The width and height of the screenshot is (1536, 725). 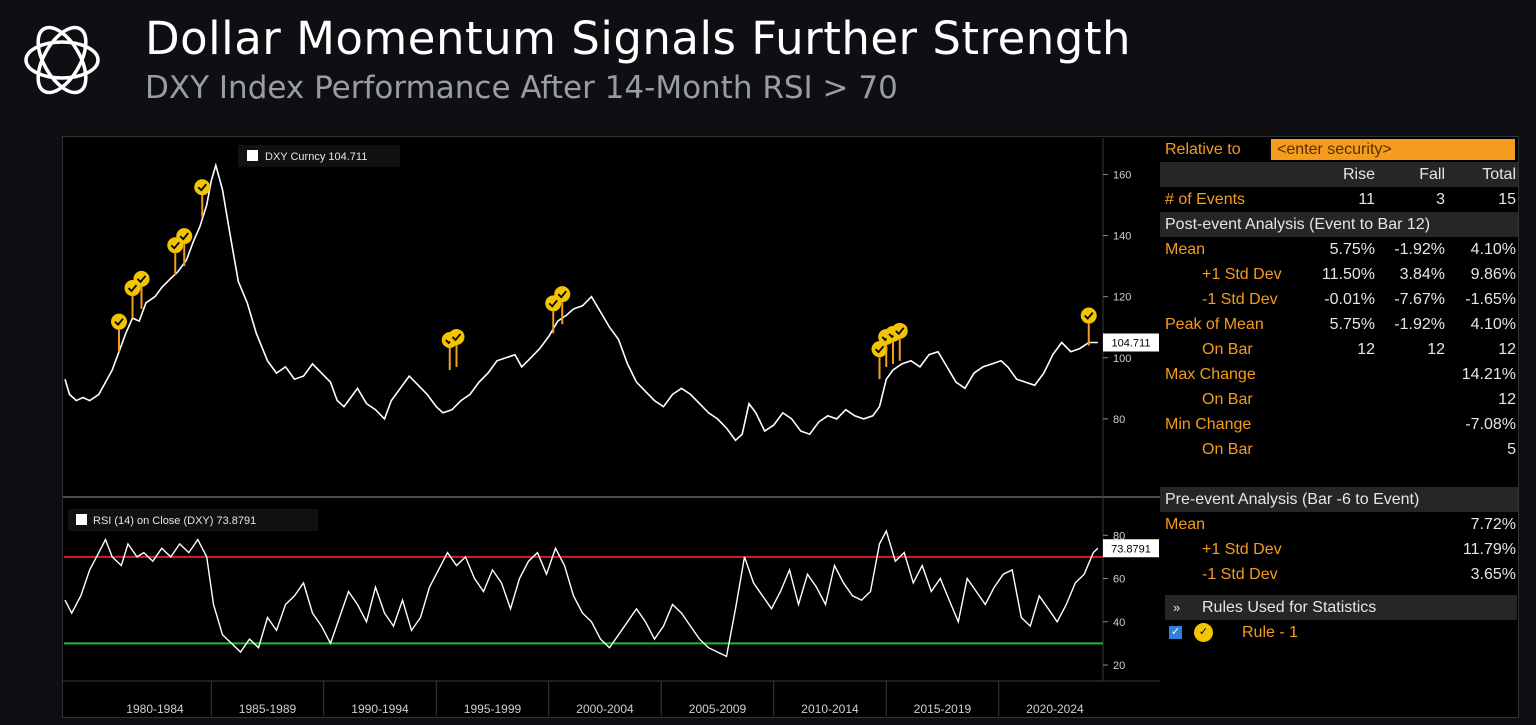 I want to click on x-axis-label: 2010-2014, so click(x=830, y=709).